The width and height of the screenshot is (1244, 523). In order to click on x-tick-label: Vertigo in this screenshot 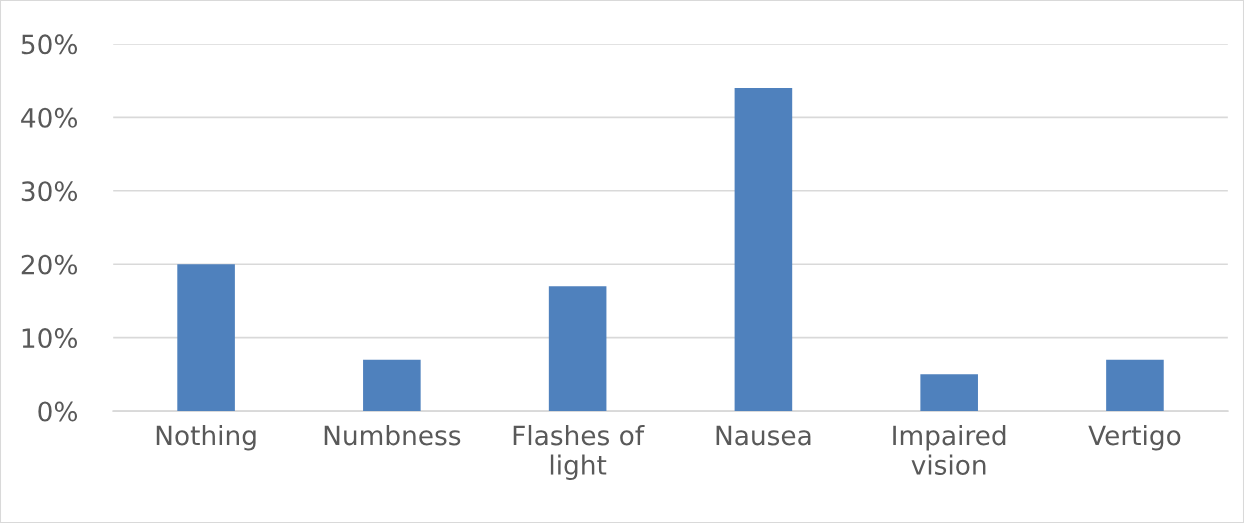, I will do `click(1134, 437)`.